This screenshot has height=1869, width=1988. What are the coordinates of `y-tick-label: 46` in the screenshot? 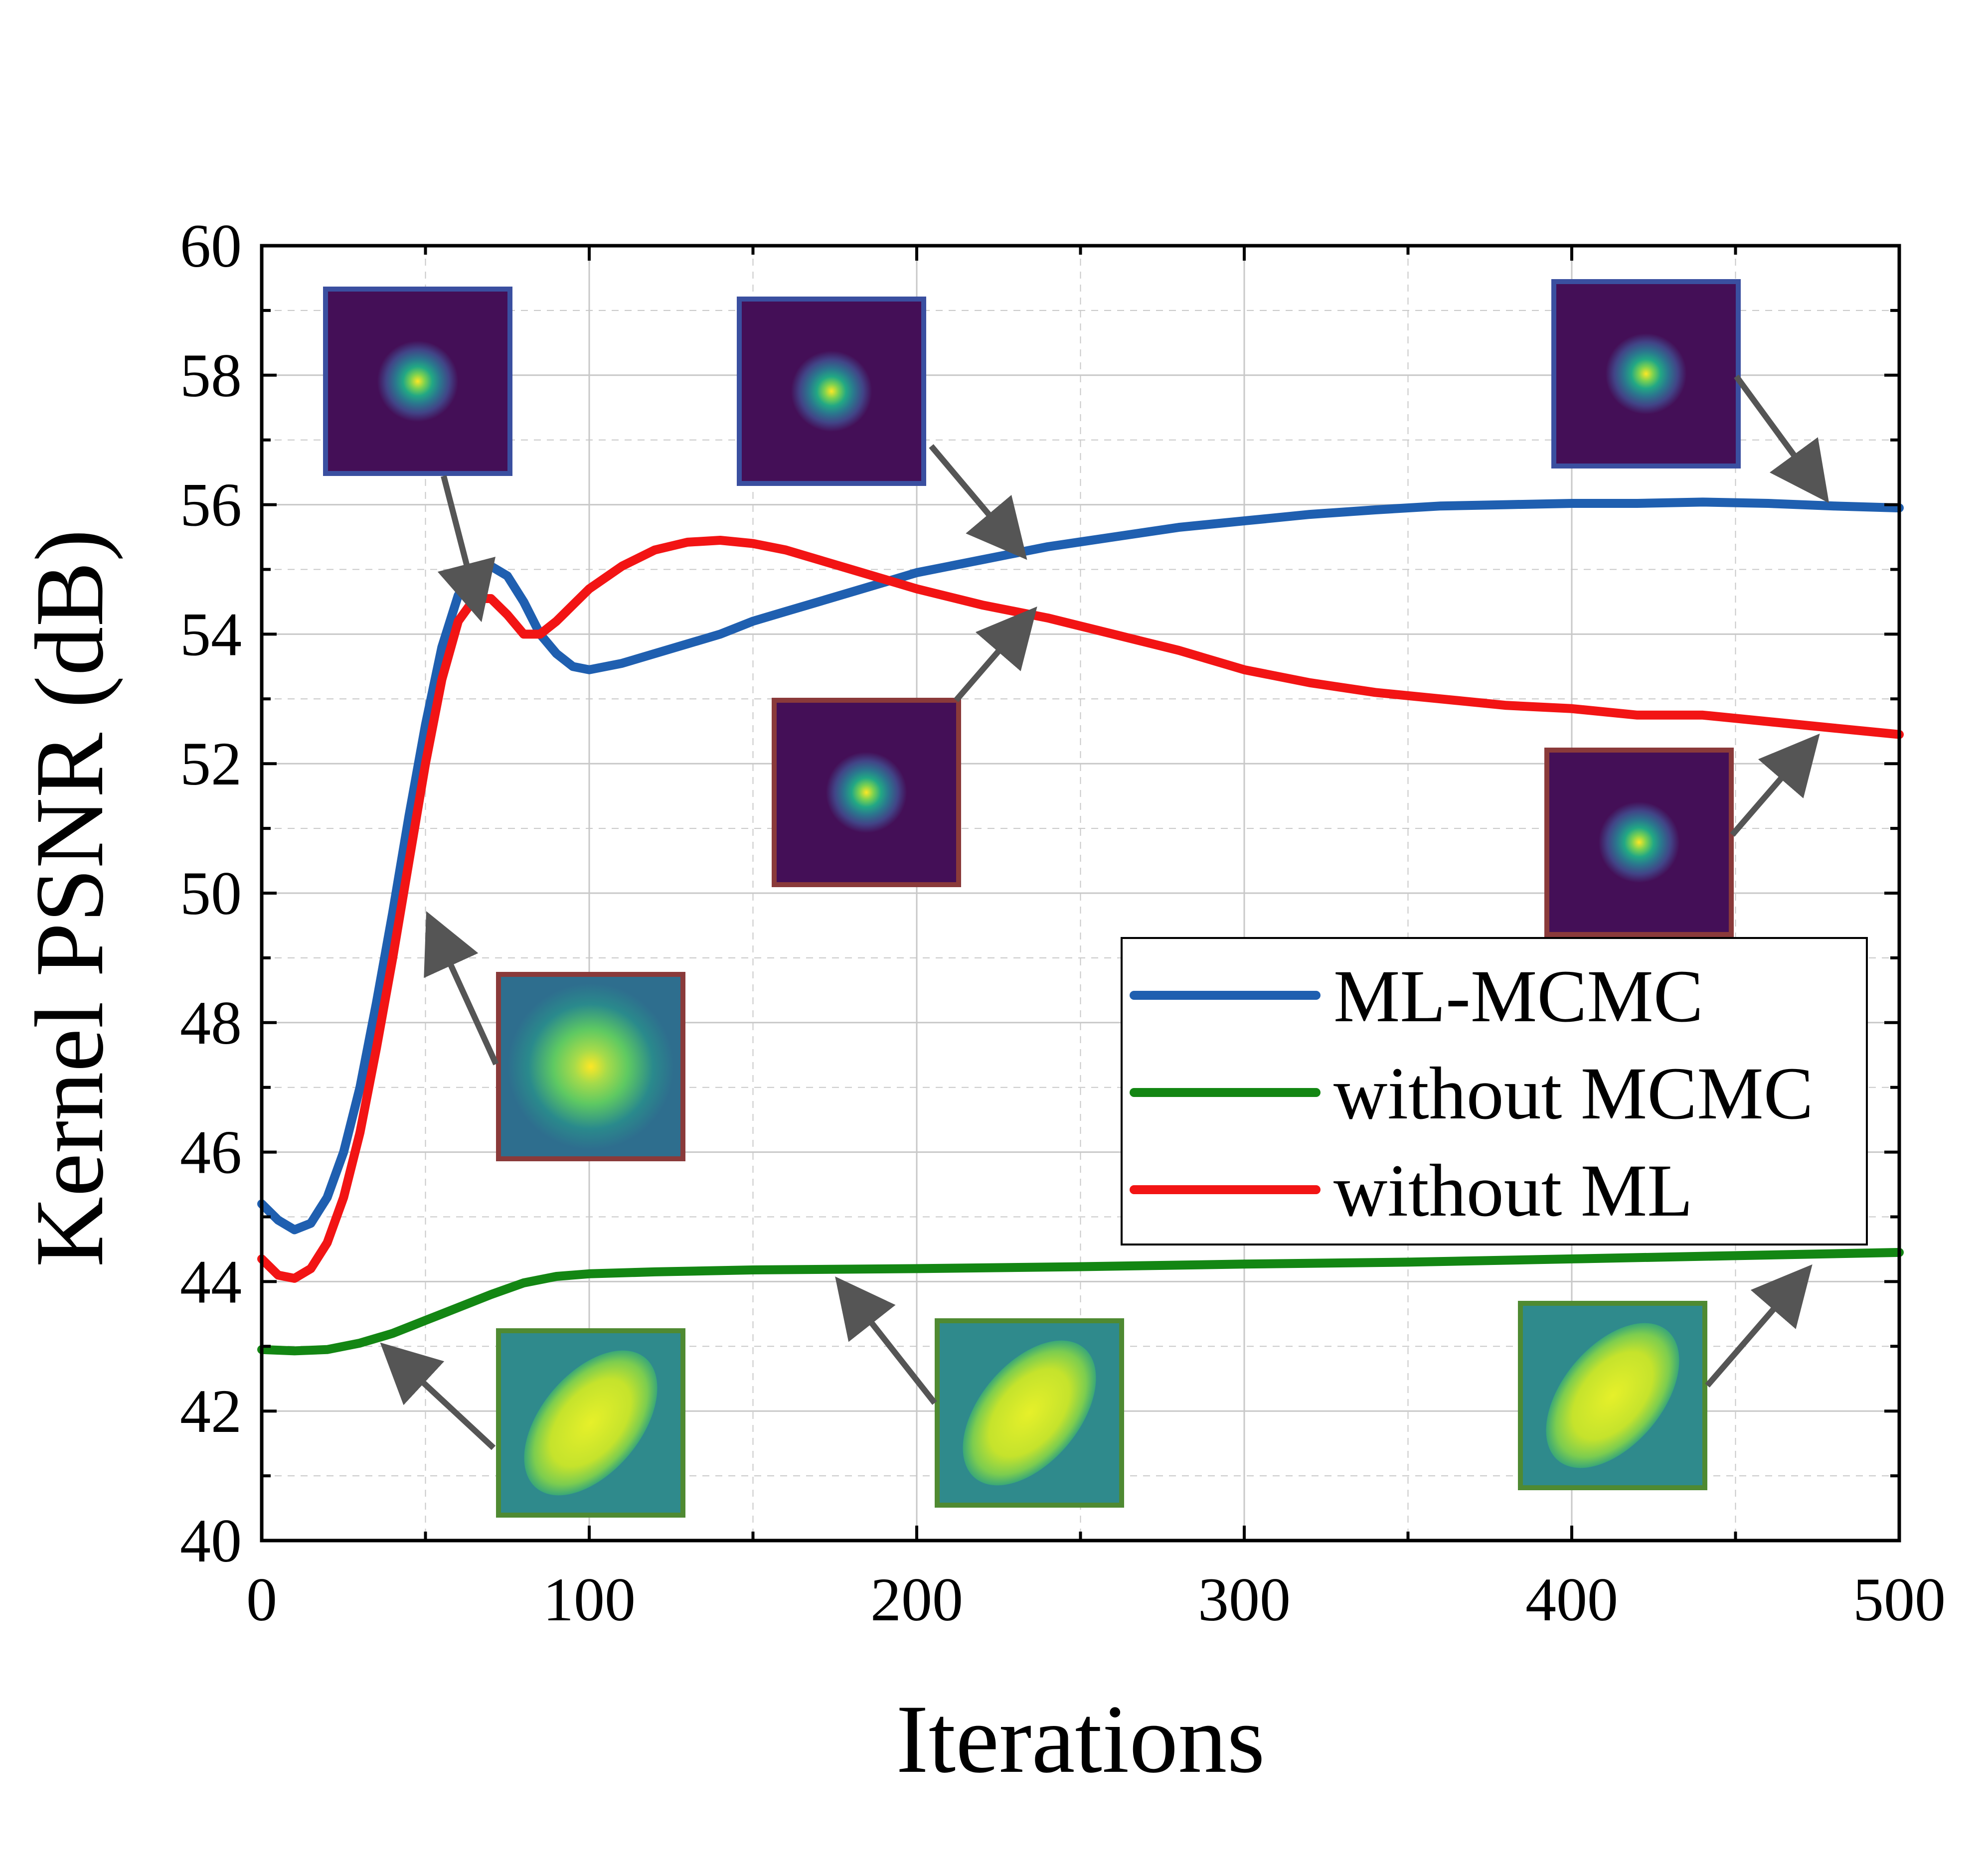 It's located at (211, 1152).